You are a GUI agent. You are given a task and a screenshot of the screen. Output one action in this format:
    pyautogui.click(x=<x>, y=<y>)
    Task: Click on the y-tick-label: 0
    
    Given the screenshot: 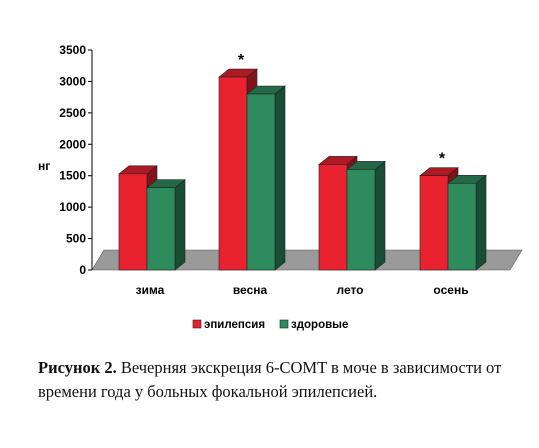 What is the action you would take?
    pyautogui.click(x=82, y=270)
    